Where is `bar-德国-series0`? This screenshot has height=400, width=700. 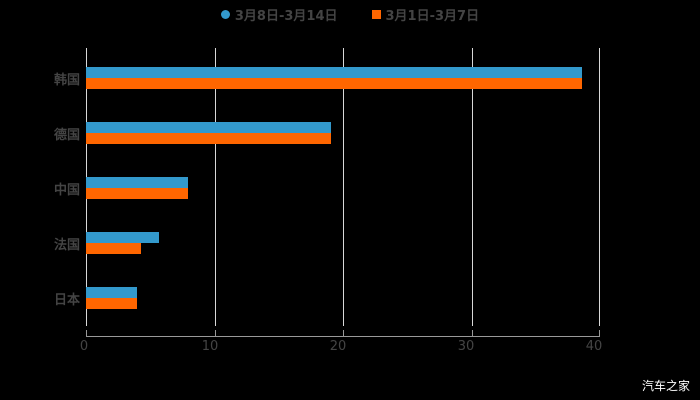
bar-德国-series0 is located at coordinates (209, 127).